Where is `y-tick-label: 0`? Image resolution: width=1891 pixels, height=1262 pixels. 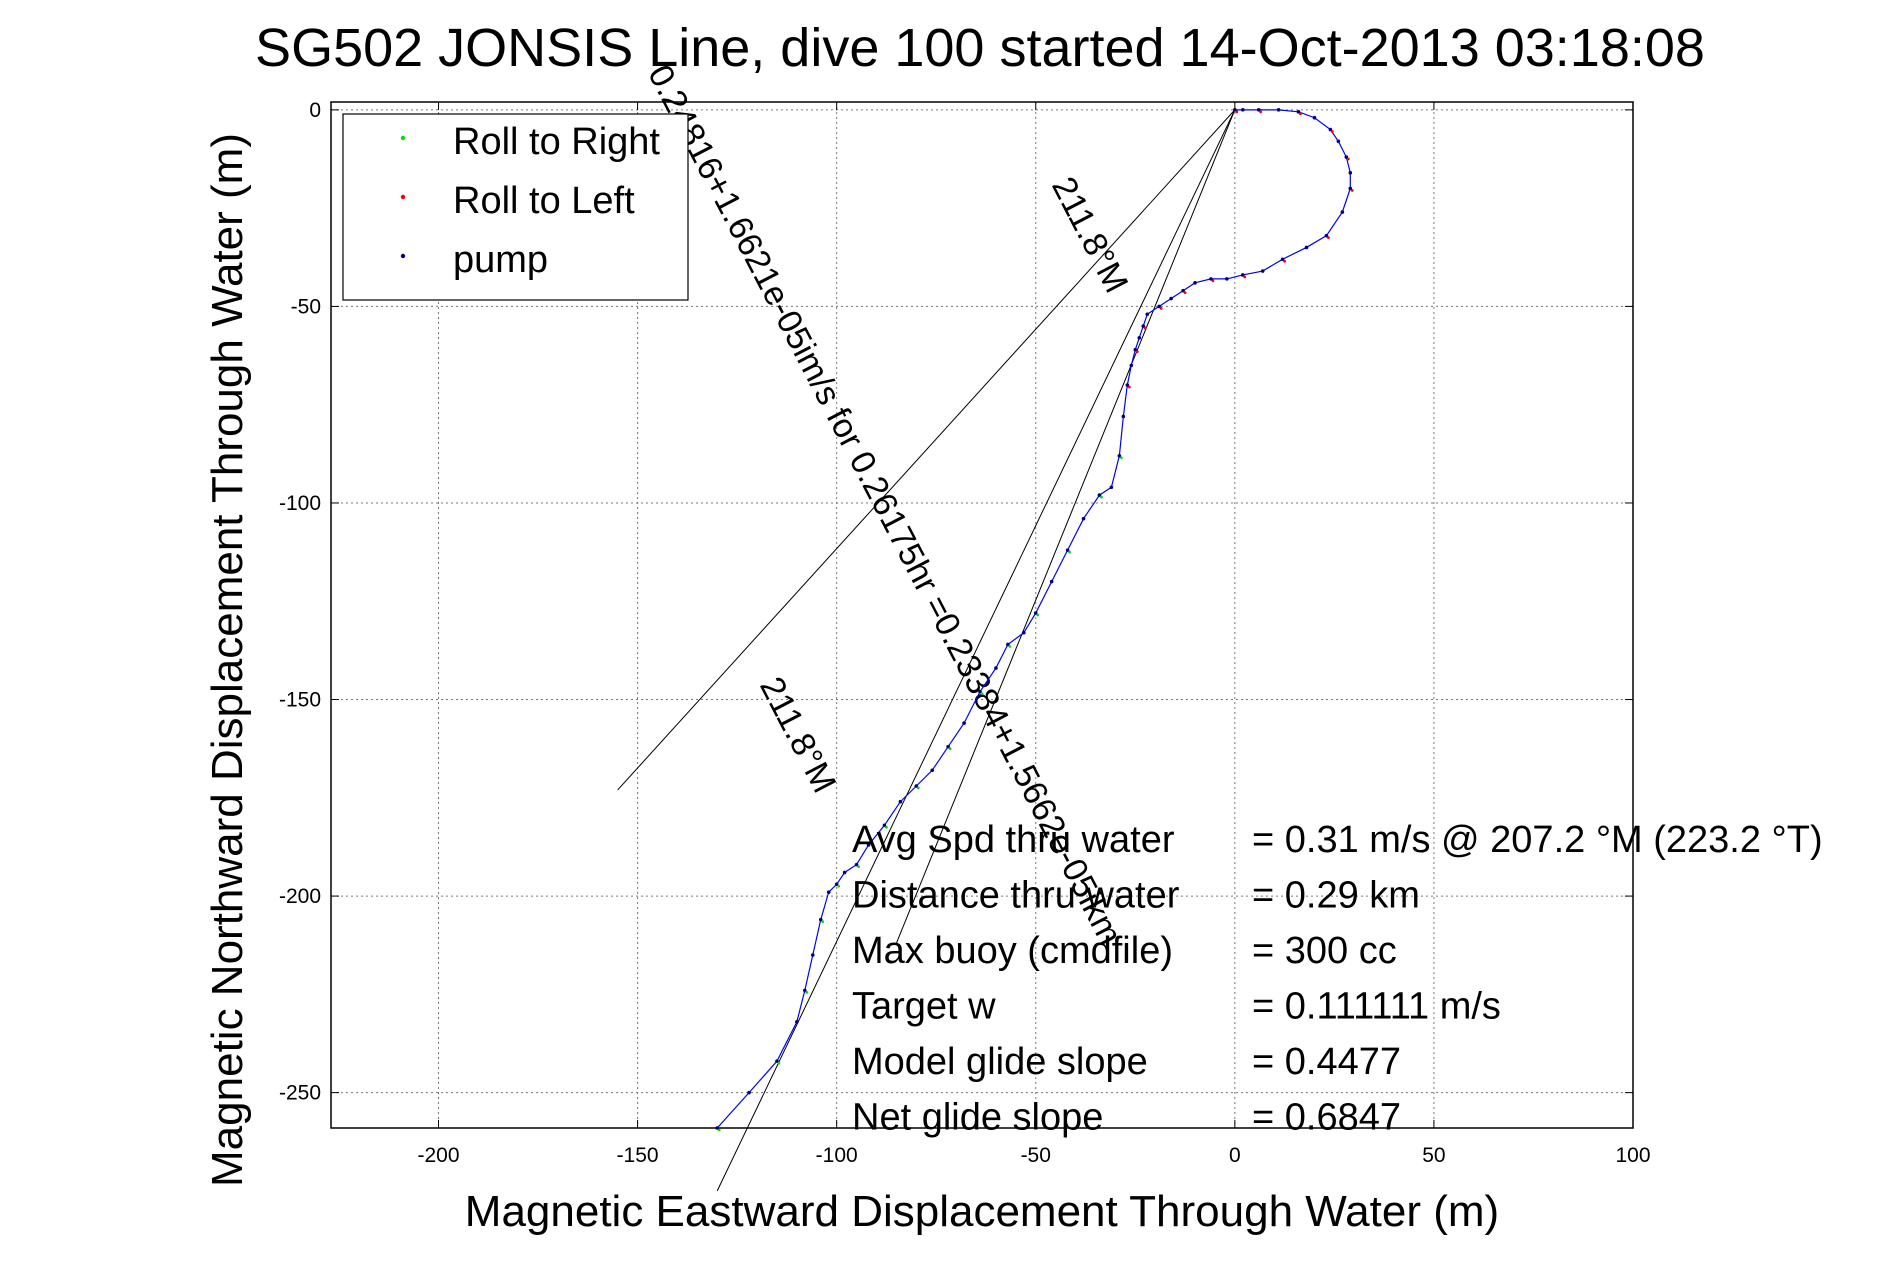
y-tick-label: 0 is located at coordinates (315, 110).